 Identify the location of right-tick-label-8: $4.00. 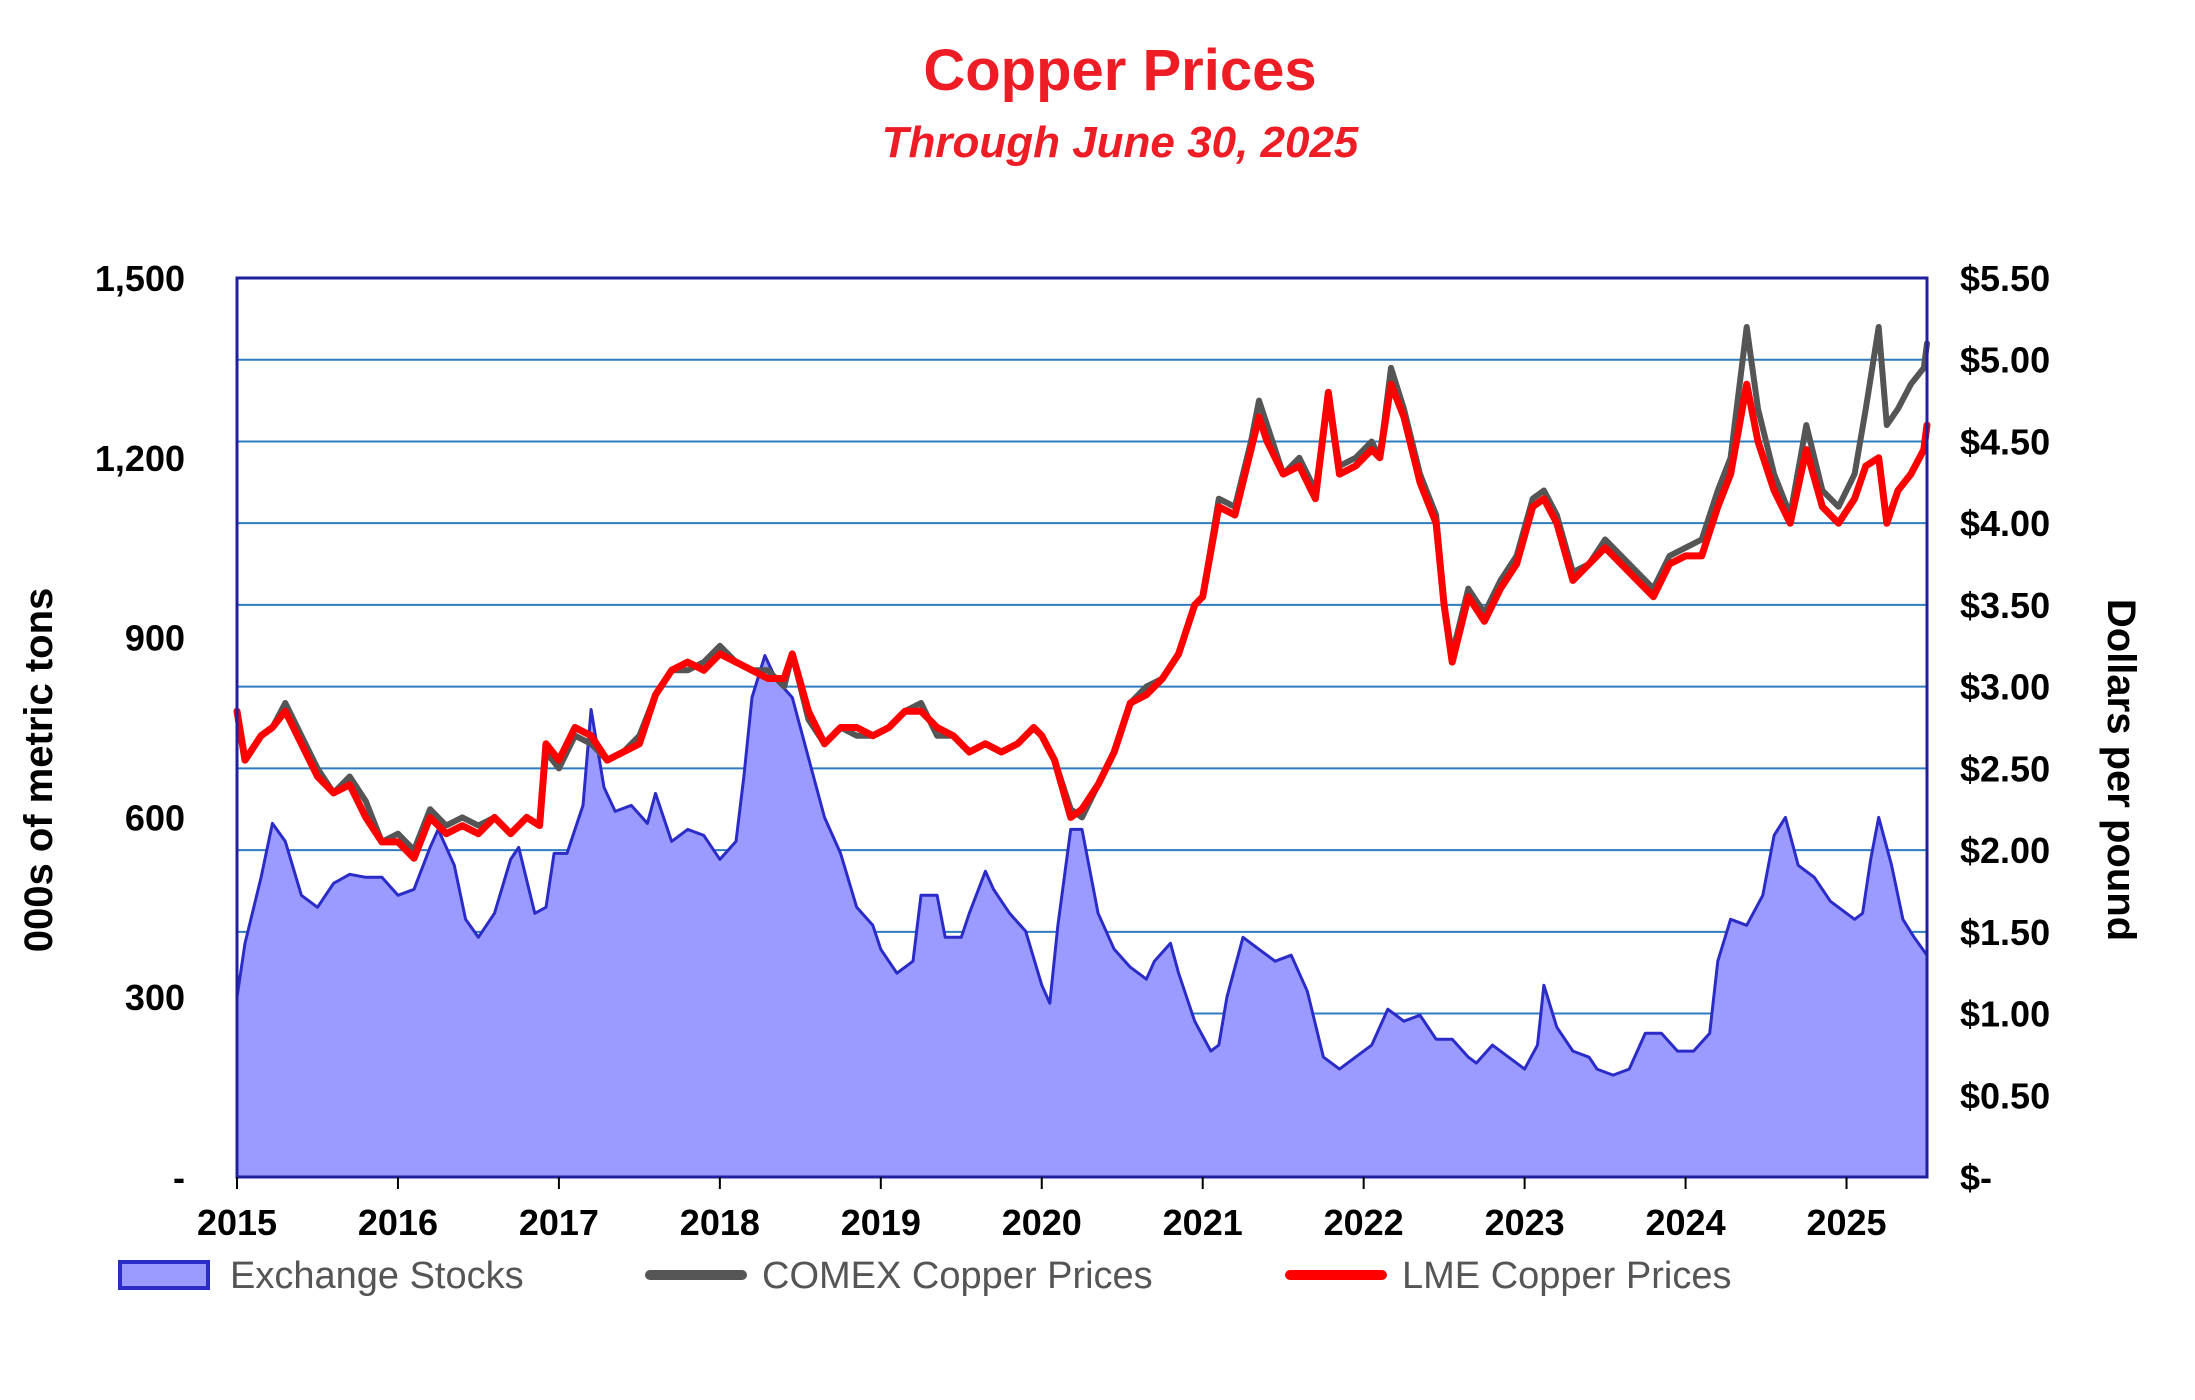
(2005, 523).